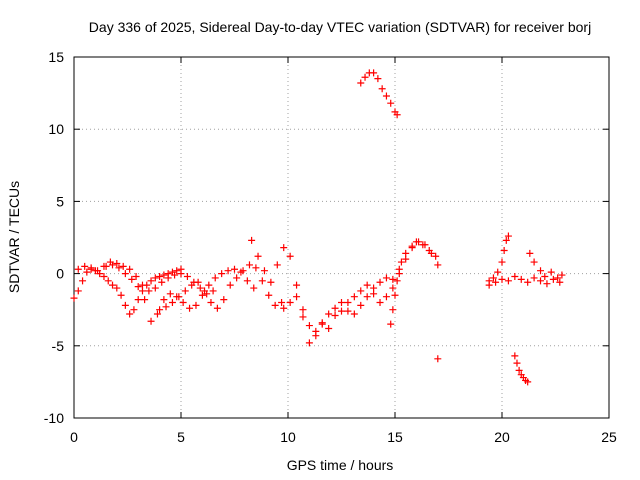 The height and width of the screenshot is (480, 640). I want to click on series-isolated, so click(438, 359).